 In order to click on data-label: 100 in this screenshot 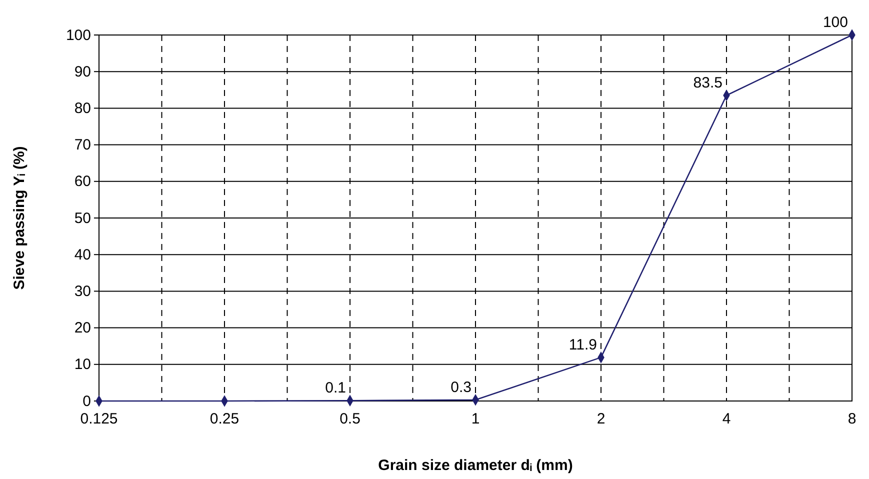, I will do `click(835, 22)`.